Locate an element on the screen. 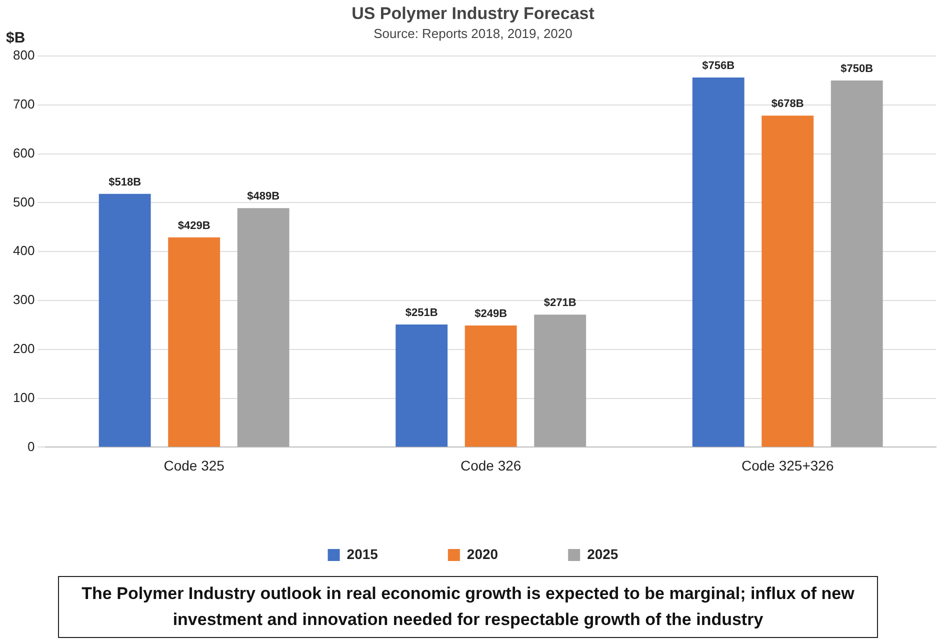  data-label: $251B is located at coordinates (421, 312).